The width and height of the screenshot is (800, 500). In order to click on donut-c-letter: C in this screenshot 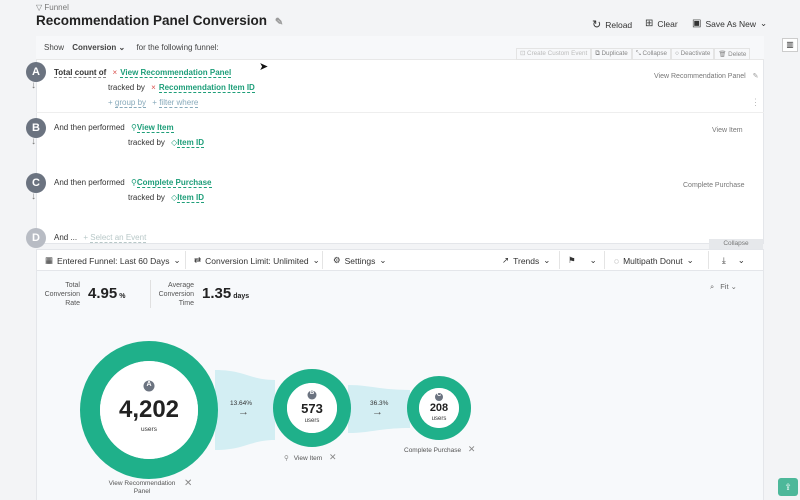, I will do `click(439, 395)`.